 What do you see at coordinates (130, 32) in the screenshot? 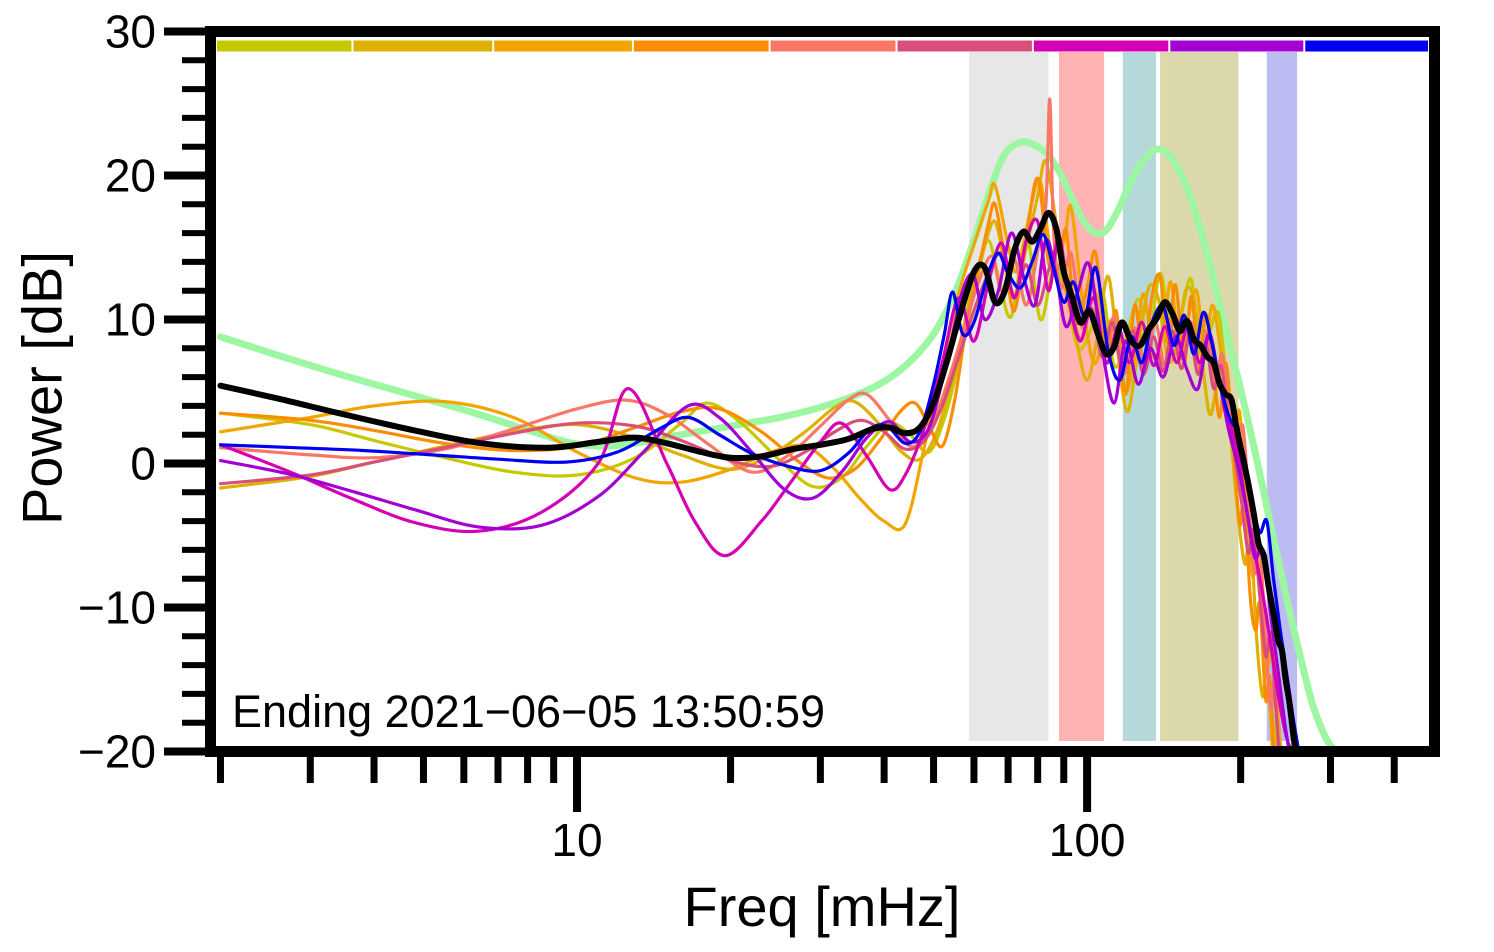
I see `y-tick-label-30: 30` at bounding box center [130, 32].